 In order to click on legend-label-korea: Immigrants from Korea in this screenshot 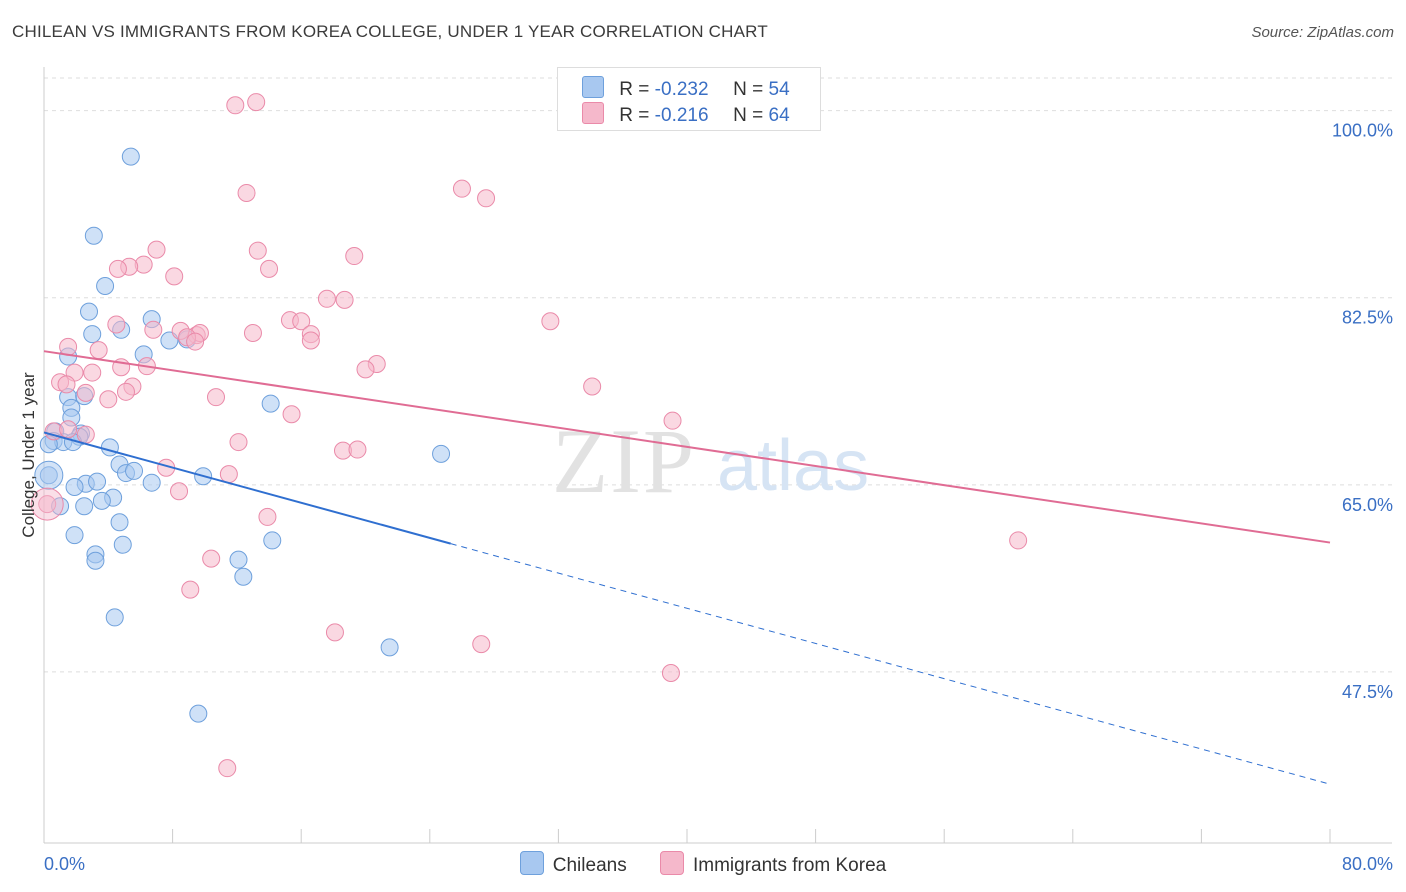, I will do `click(789, 865)`.